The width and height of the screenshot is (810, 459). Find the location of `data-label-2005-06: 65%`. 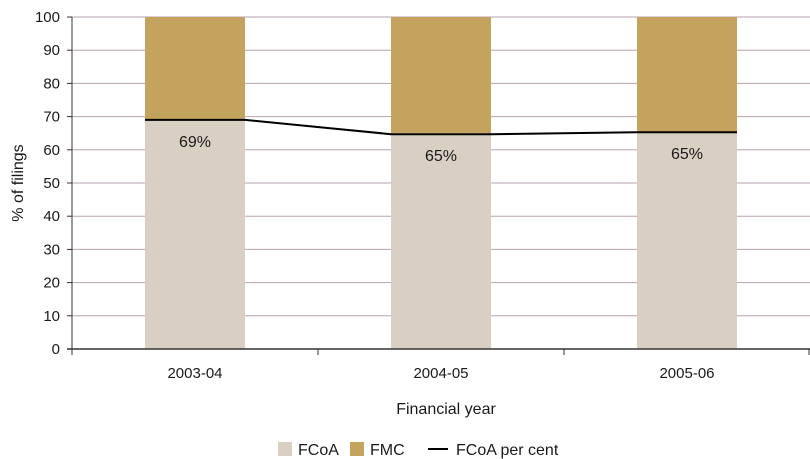

data-label-2005-06: 65% is located at coordinates (687, 154).